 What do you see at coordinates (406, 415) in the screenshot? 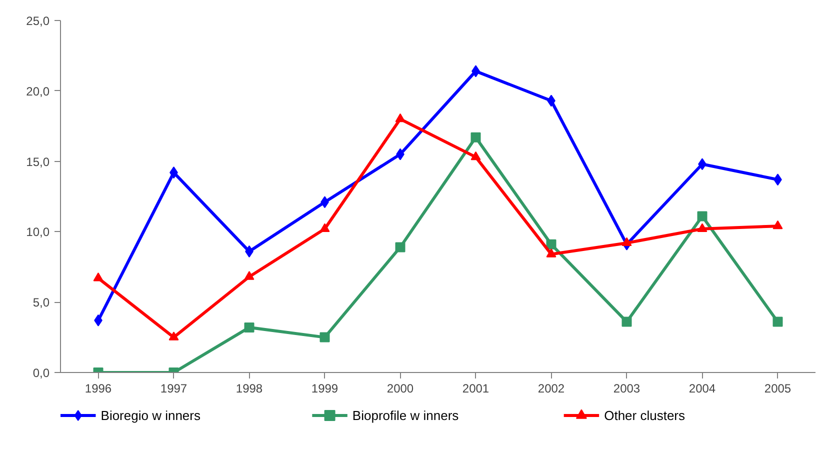
I see `legend-label: Bioprofile w inners` at bounding box center [406, 415].